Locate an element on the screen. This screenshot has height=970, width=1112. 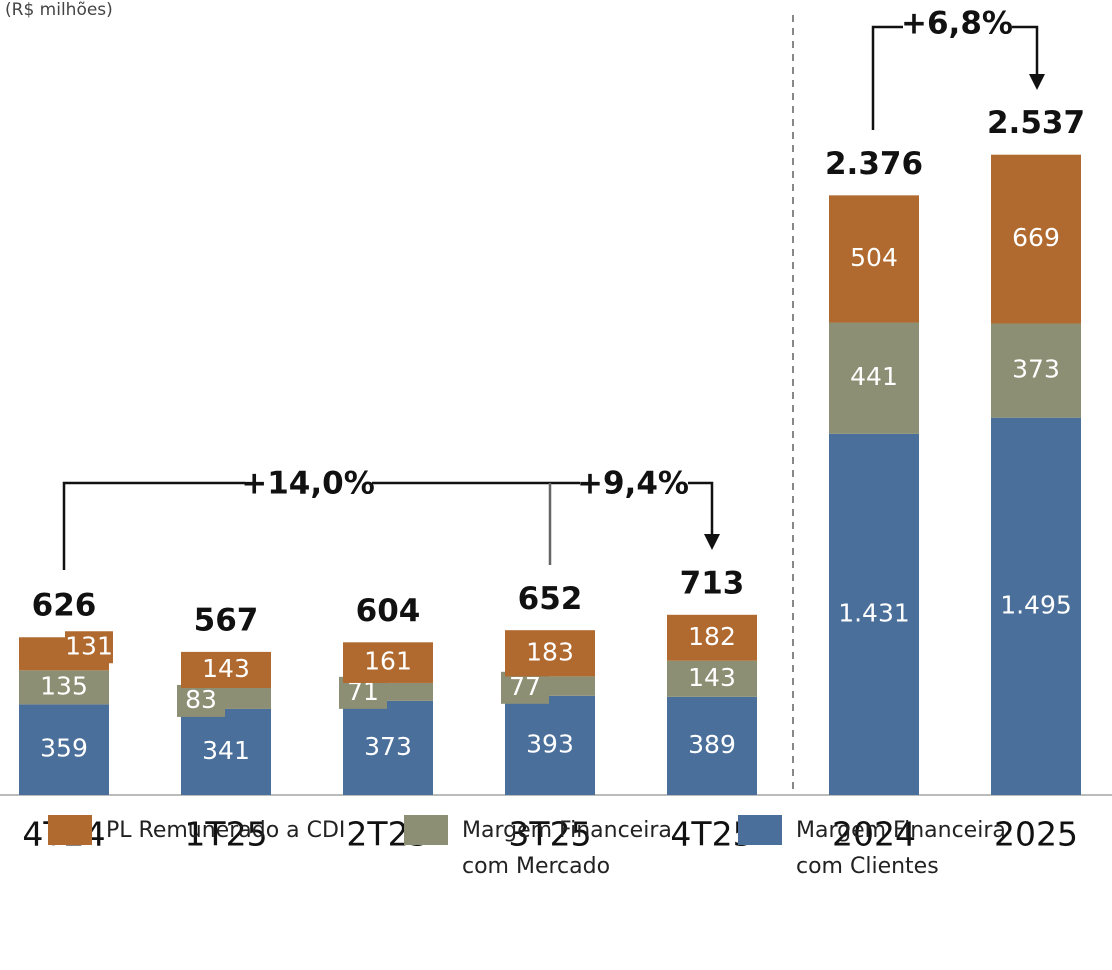
legend-label: Margem Financeira com Mercado is located at coordinates (567, 848).